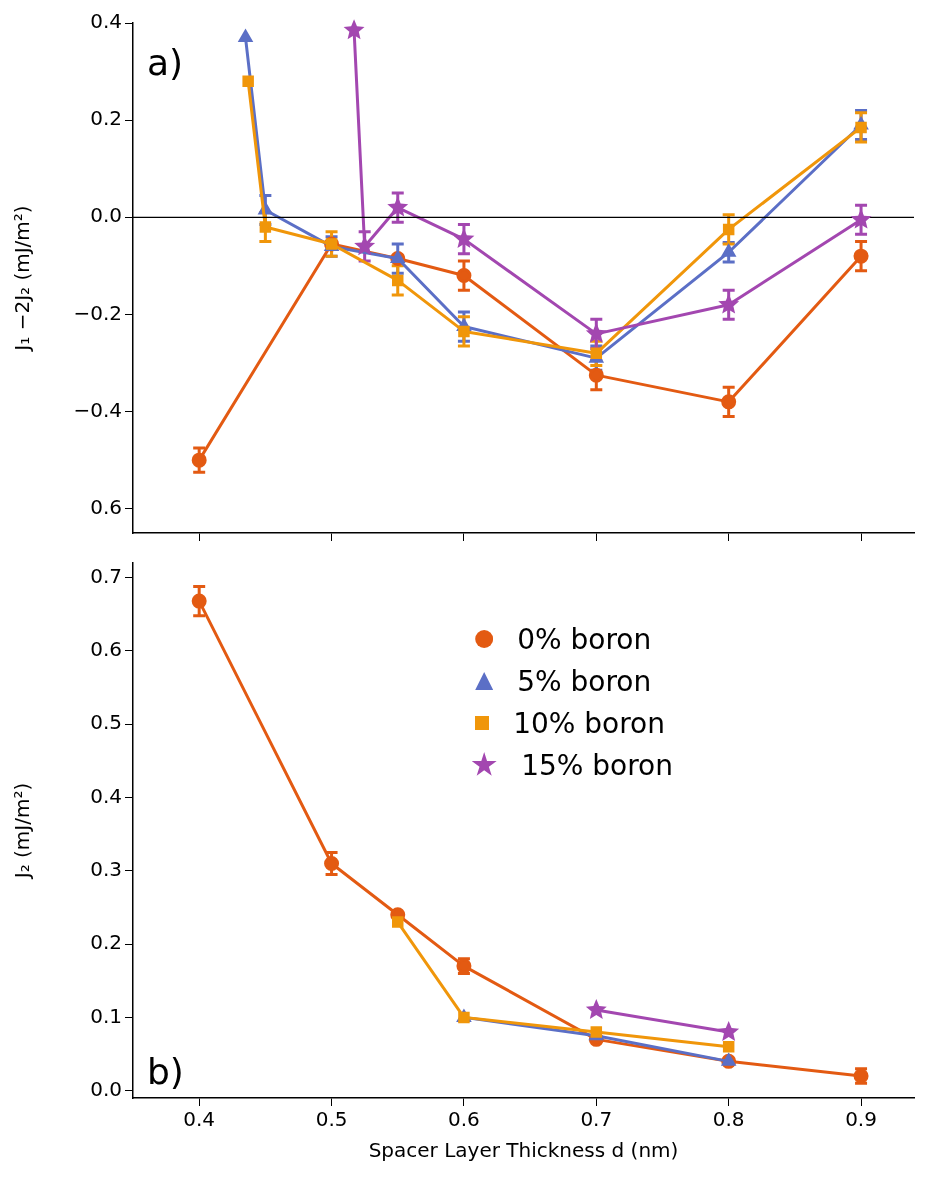 The width and height of the screenshot is (931, 1184). What do you see at coordinates (464, 1119) in the screenshot?
I see `x-tick-label: 0.6` at bounding box center [464, 1119].